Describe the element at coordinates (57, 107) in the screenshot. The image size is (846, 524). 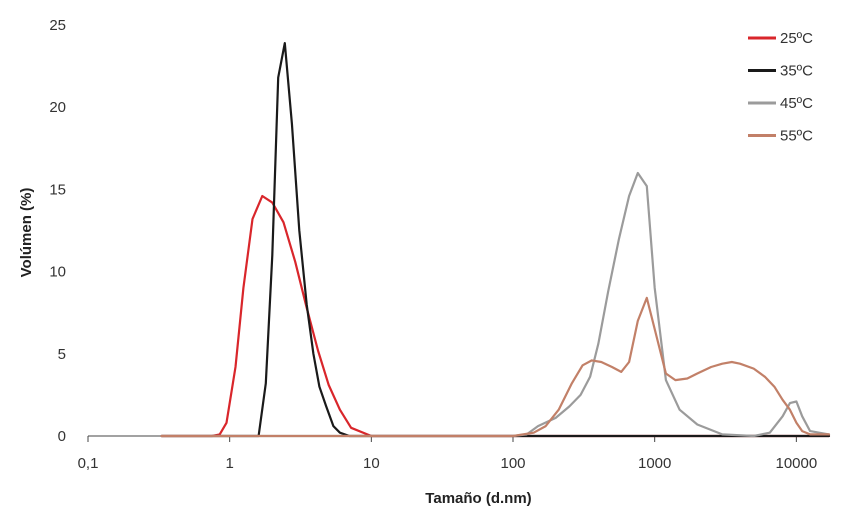
I see `y-tick-label: 20` at that location.